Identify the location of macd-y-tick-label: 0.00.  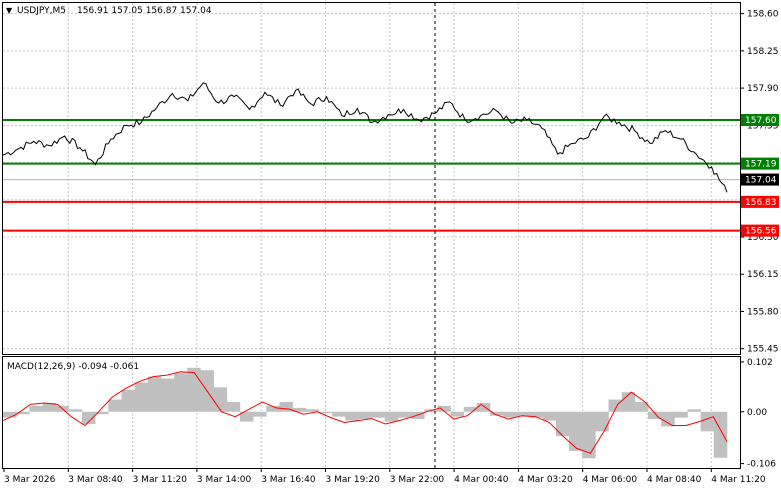
(757, 413).